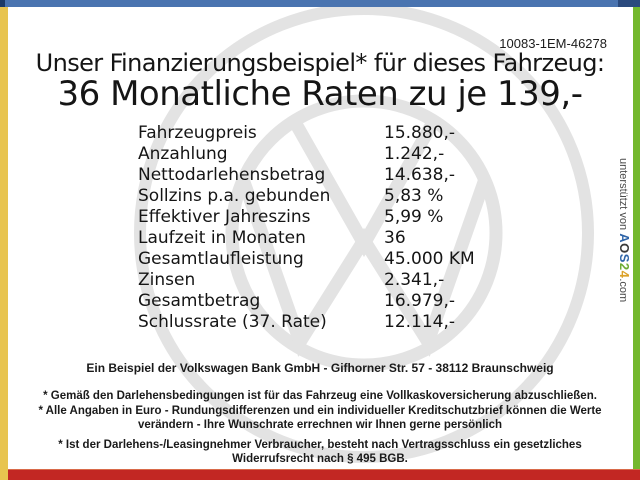  I want to click on row-label: Sollzins p.a. gebunden, so click(234, 196).